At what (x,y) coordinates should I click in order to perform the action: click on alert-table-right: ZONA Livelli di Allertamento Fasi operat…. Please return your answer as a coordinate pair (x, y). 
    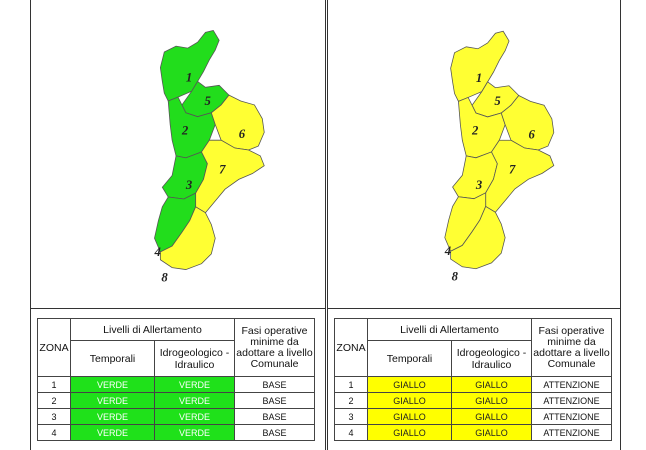
    Looking at the image, I should click on (473, 379).